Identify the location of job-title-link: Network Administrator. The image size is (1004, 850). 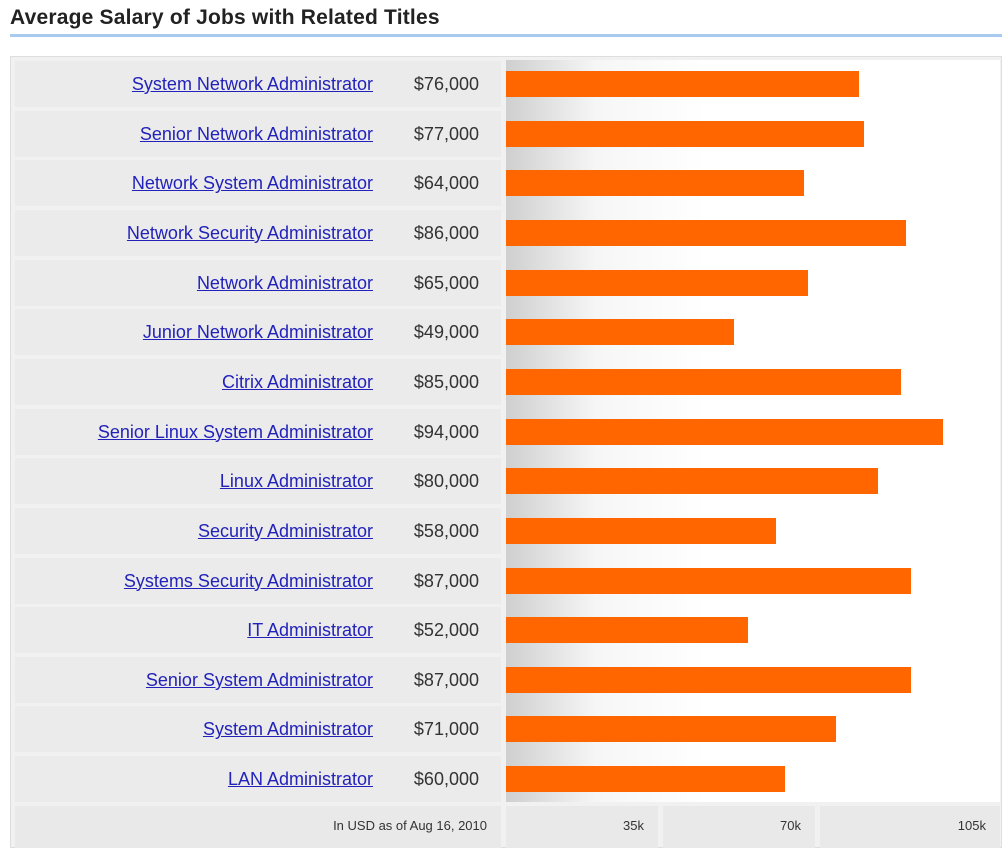
(284, 282).